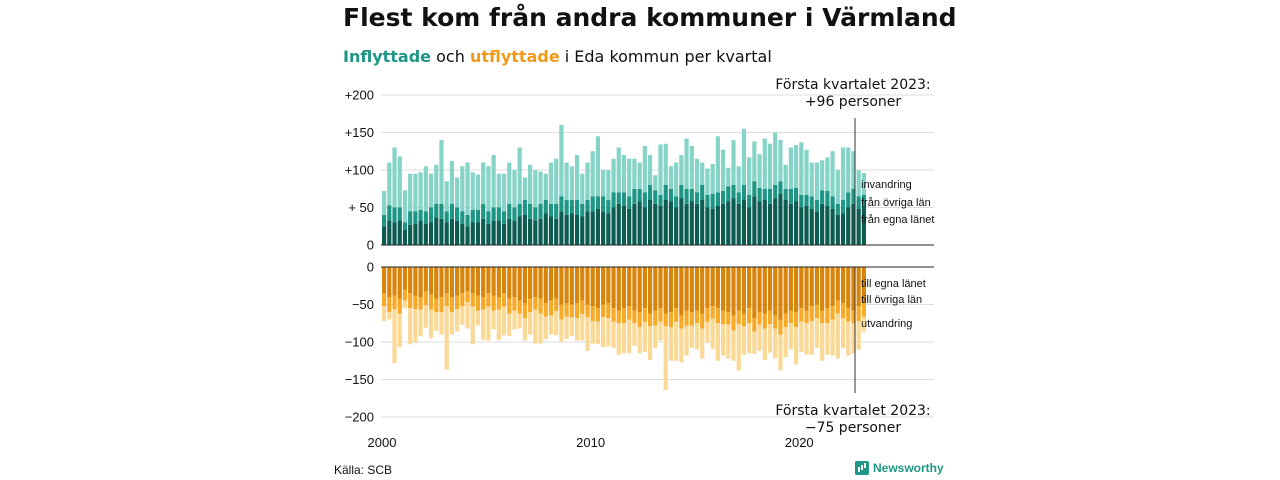 The image size is (1280, 480). What do you see at coordinates (450, 56) in the screenshot?
I see `subtitle-och: och` at bounding box center [450, 56].